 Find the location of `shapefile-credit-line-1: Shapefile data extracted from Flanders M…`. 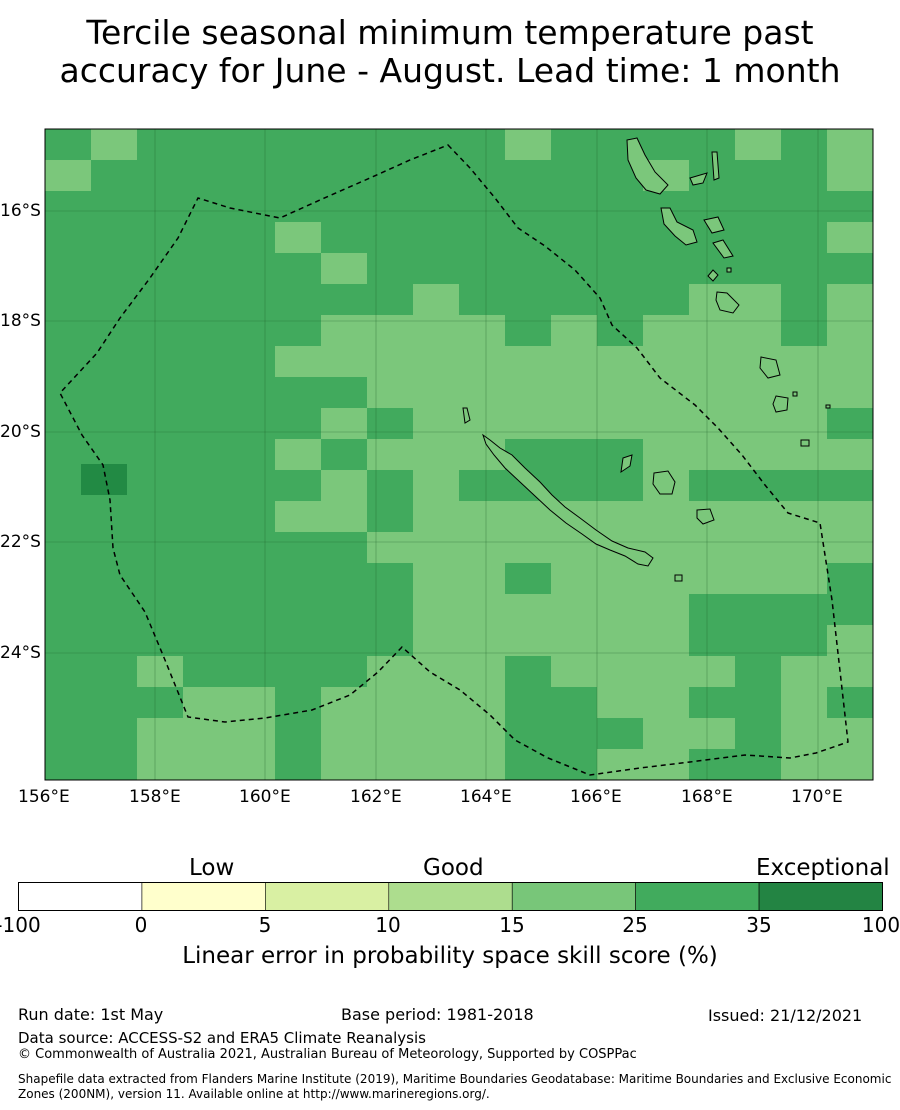

shapefile-credit-line-1: Shapefile data extracted from Flanders M… is located at coordinates (455, 1079).